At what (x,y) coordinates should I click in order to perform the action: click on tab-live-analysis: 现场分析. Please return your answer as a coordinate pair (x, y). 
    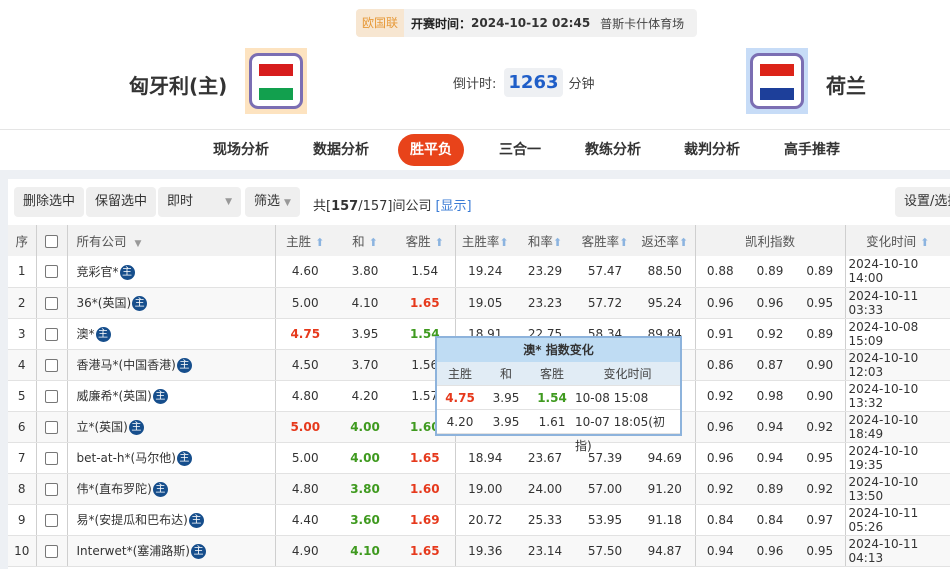
    Looking at the image, I should click on (241, 150).